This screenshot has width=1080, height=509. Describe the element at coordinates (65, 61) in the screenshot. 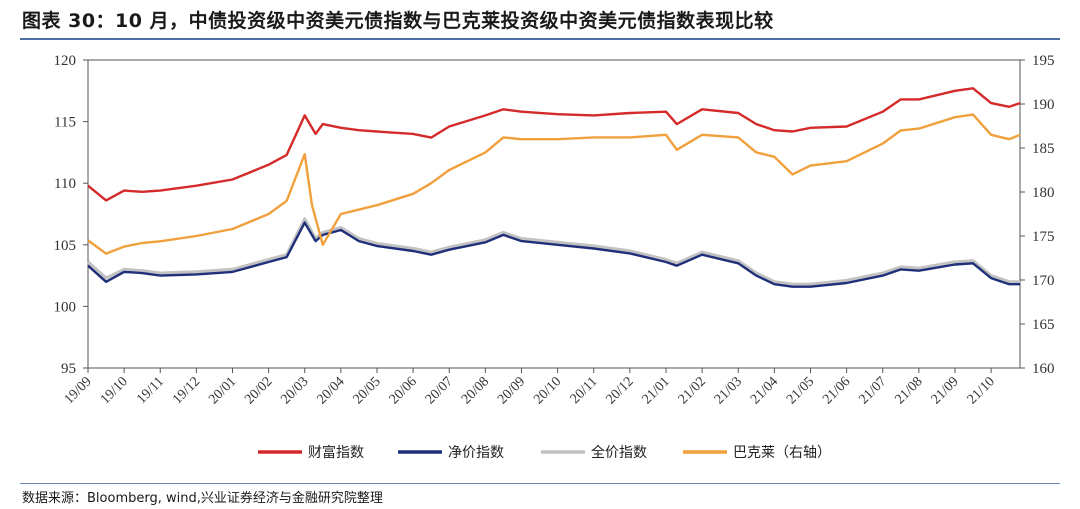

I see `left-tick-label: 120` at that location.